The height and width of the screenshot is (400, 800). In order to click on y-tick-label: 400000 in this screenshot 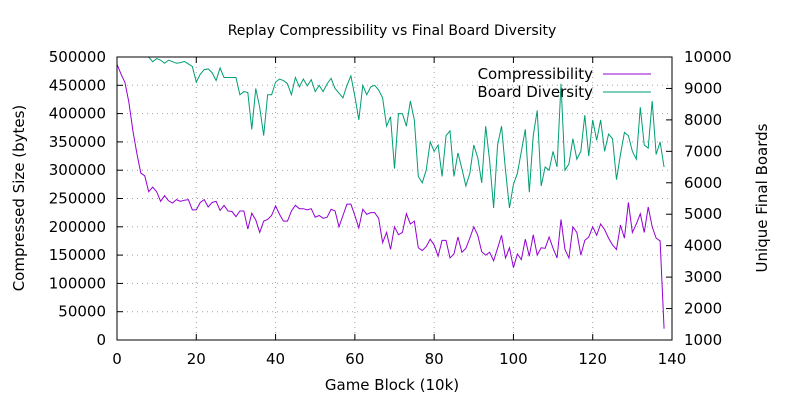, I will do `click(77, 114)`.